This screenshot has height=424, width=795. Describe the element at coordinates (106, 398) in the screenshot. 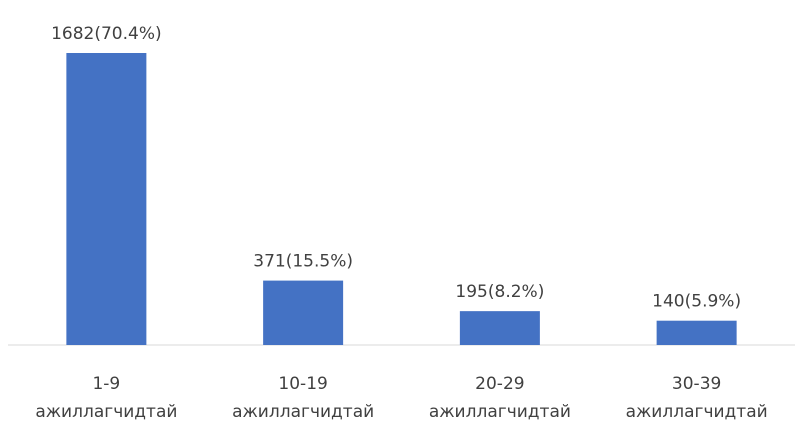

I see `x-tick-label: 1-9 ажиллагчидтай` at that location.